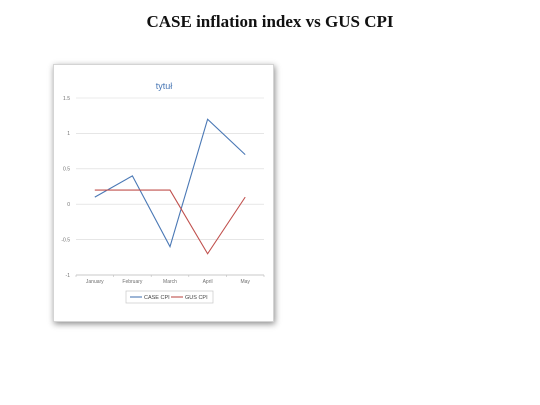 Image resolution: width=540 pixels, height=405 pixels. What do you see at coordinates (68, 205) in the screenshot?
I see `y-tick-label: 0` at bounding box center [68, 205].